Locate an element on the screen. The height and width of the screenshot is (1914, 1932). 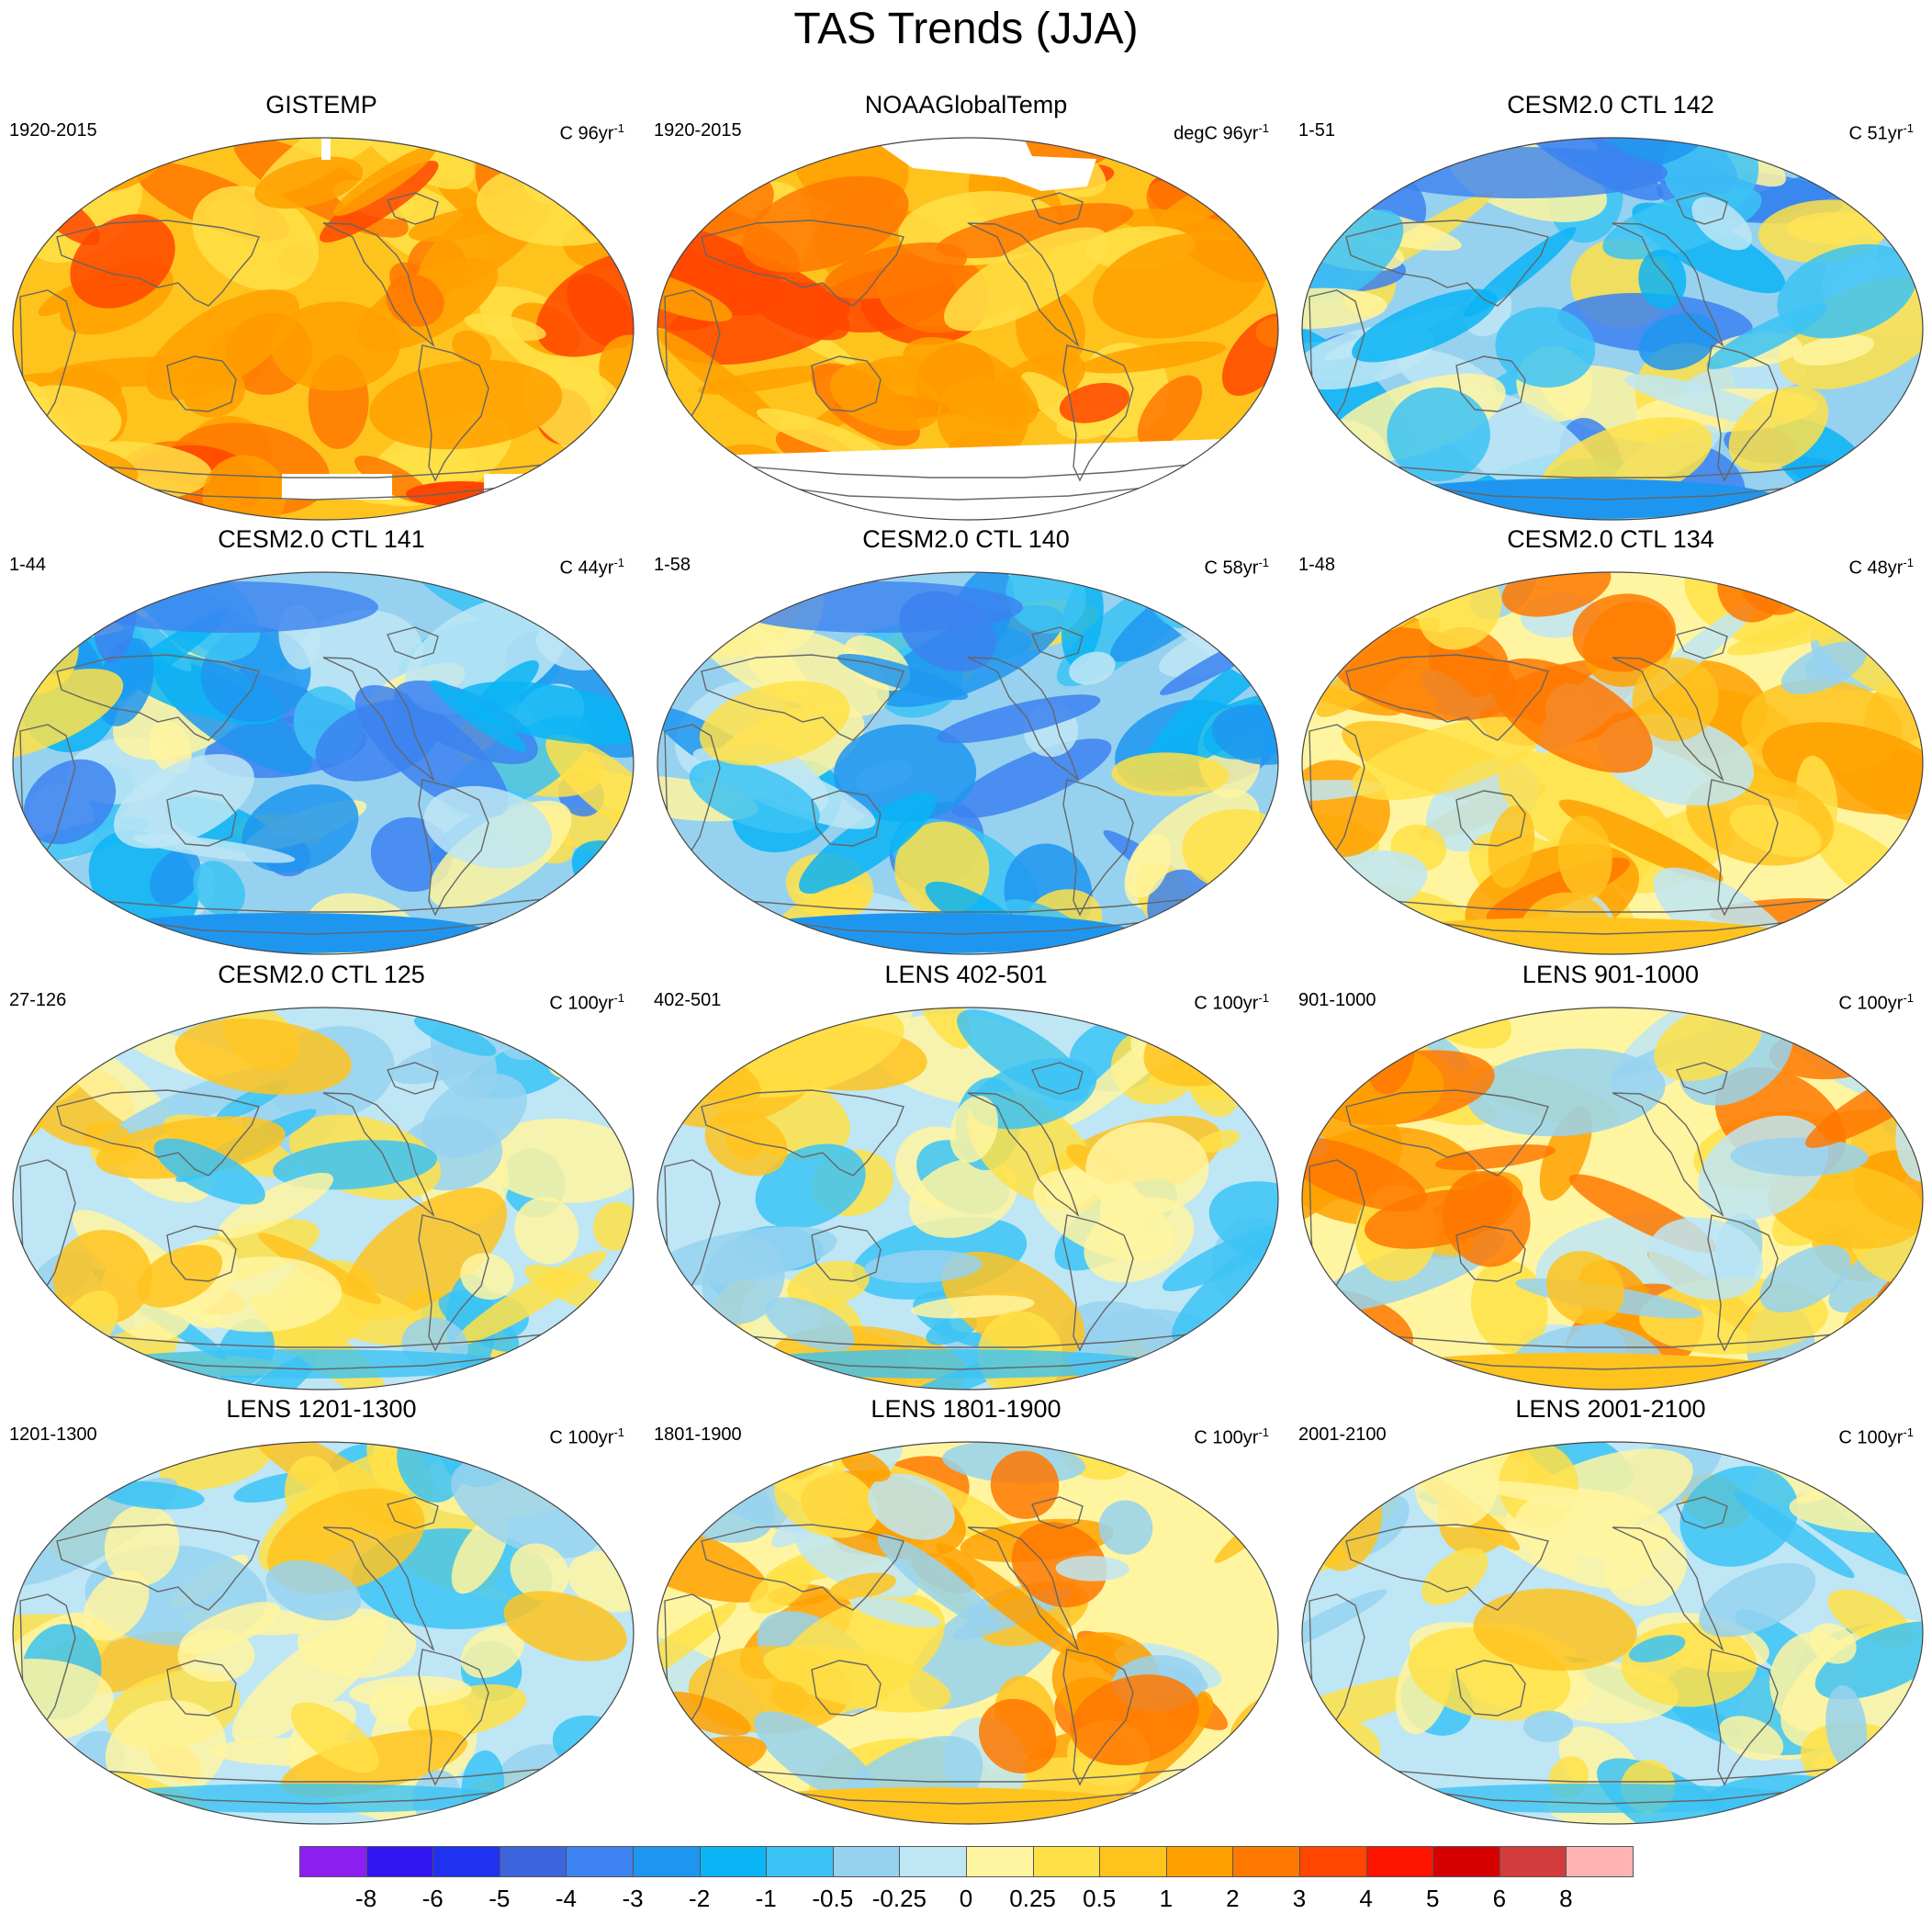
panel-period: 1920-2015 is located at coordinates (698, 130).